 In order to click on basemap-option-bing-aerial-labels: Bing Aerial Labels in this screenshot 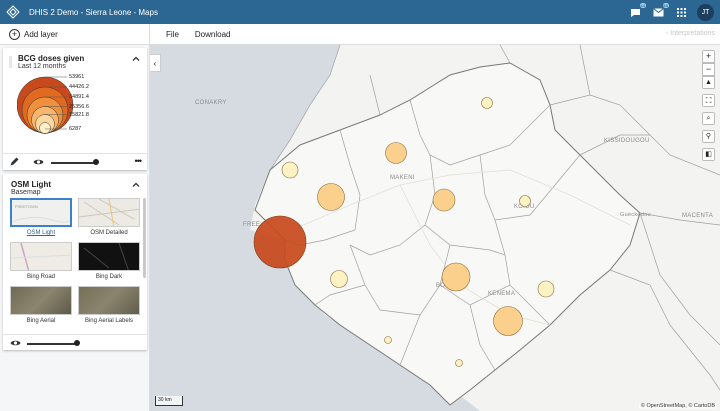, I will do `click(109, 305)`.